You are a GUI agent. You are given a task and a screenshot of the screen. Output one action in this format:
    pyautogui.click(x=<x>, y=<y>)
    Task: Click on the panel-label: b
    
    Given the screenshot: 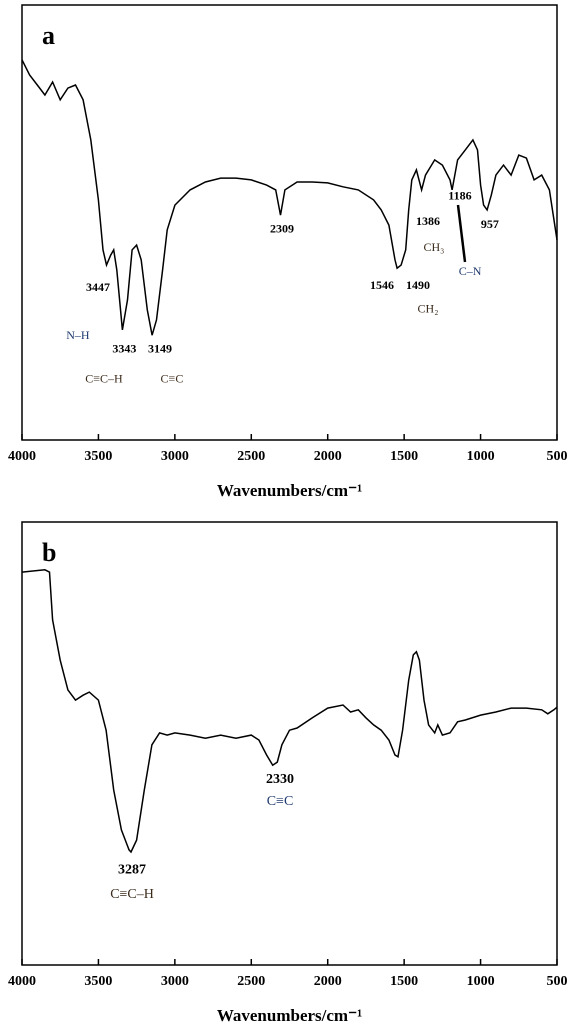 What is the action you would take?
    pyautogui.click(x=49, y=552)
    